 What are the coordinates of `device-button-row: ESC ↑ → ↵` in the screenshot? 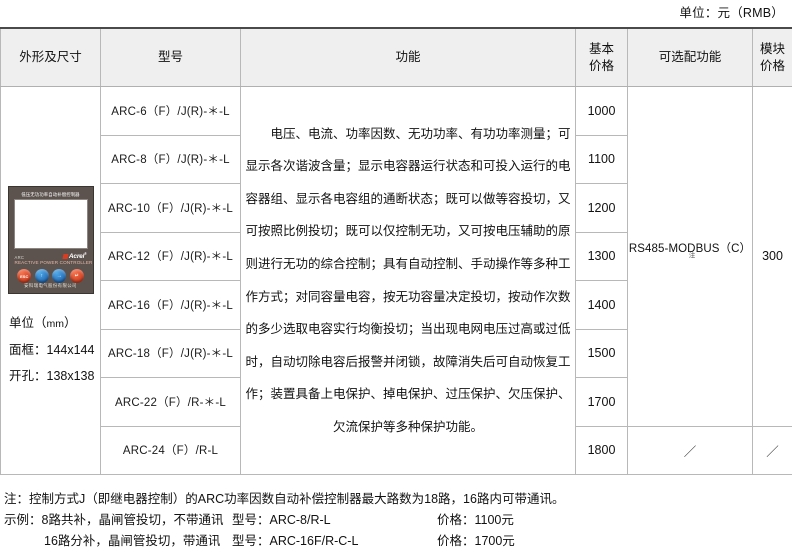 It's located at (51, 274).